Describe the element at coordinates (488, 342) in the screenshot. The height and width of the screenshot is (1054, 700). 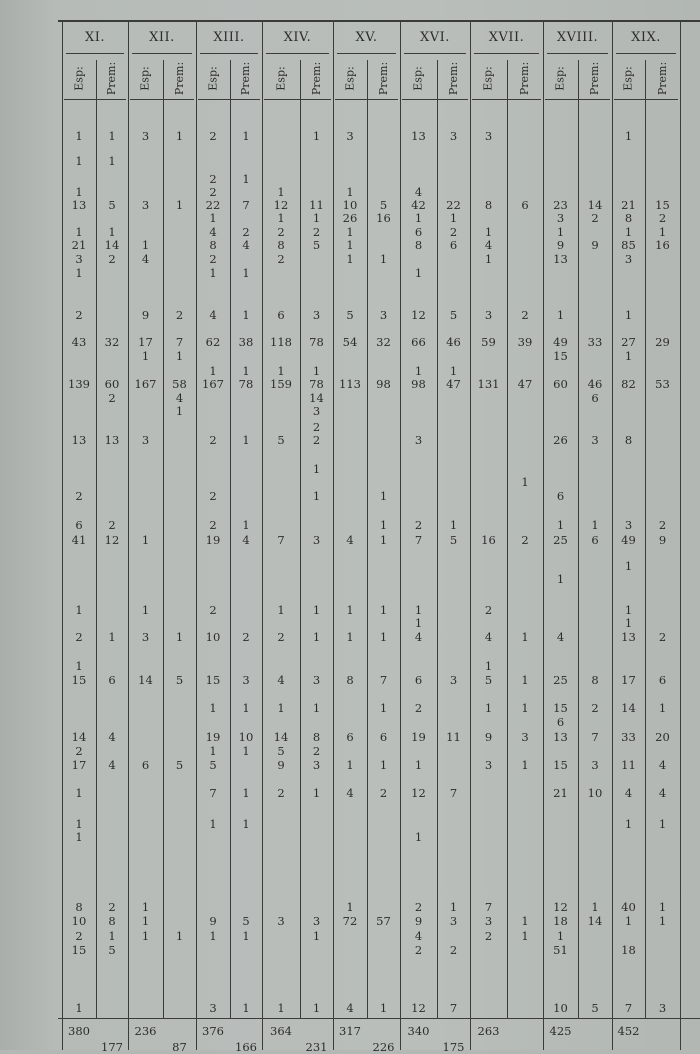
I see `table-cell: 59` at that location.